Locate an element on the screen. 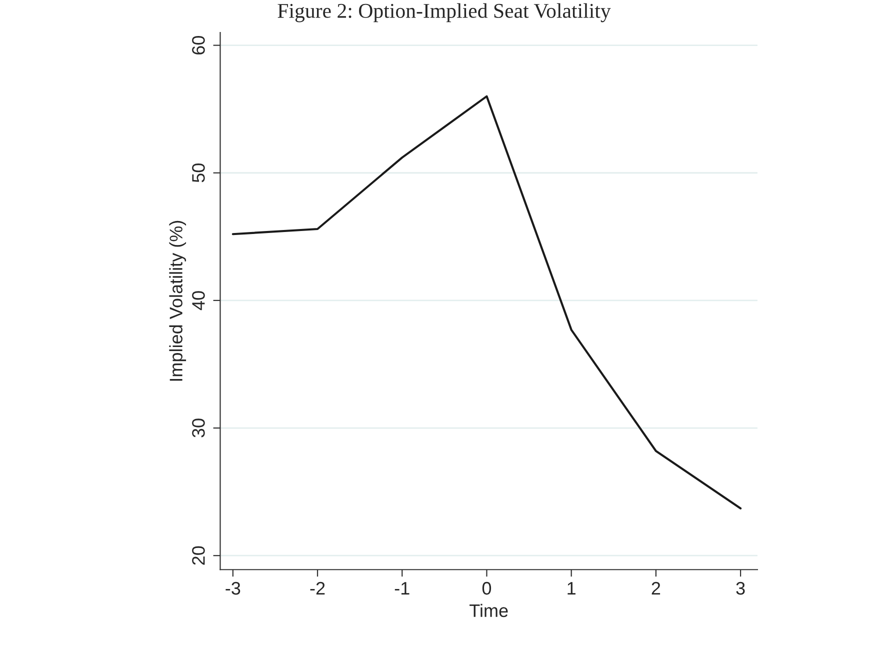 The image size is (888, 651). x-tick-label: 2 is located at coordinates (656, 588).